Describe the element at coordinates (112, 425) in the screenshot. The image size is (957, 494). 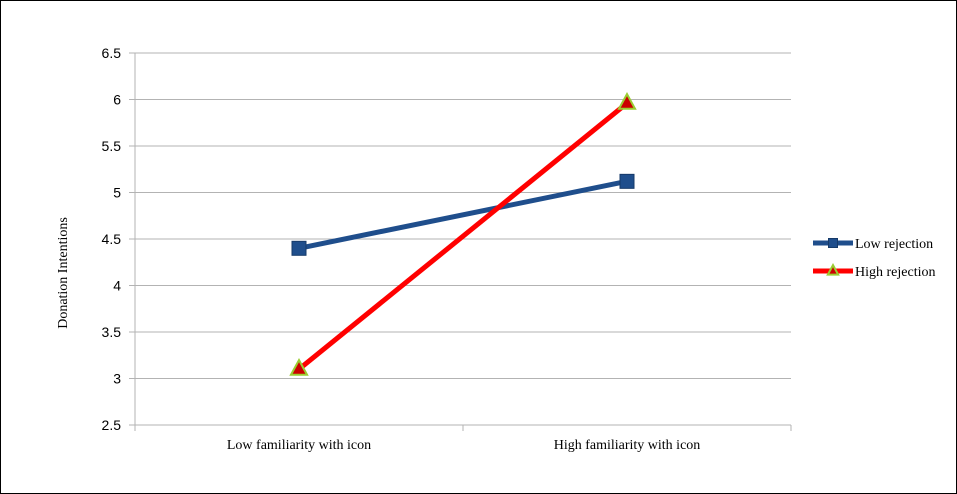
I see `y-tick-label: 2.5` at that location.